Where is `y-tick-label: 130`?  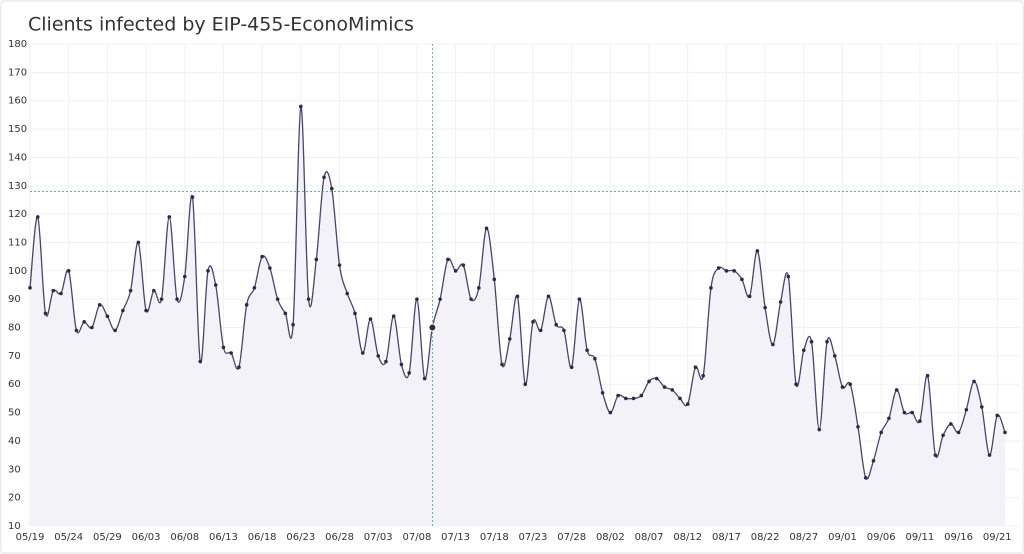
y-tick-label: 130 is located at coordinates (17, 186).